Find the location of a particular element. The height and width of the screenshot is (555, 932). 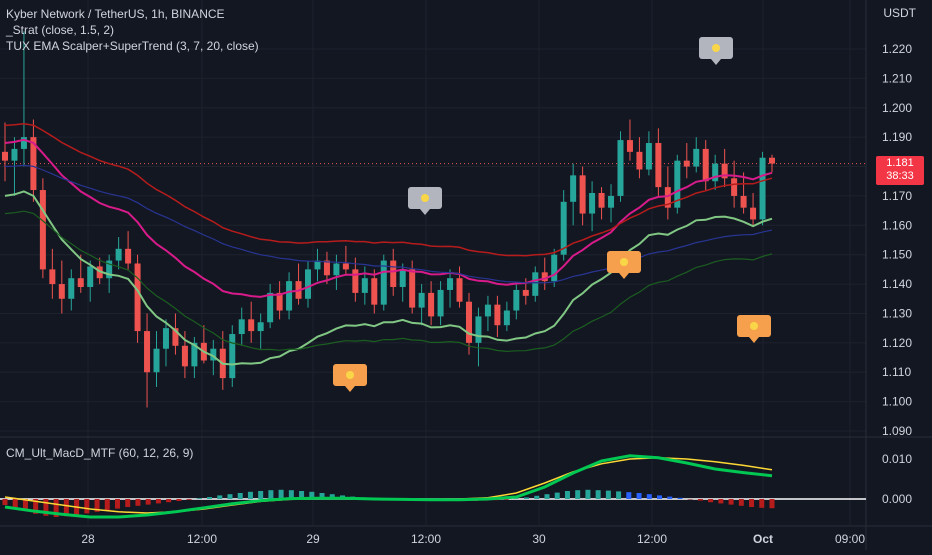

currency-label: USDT is located at coordinates (899, 13).